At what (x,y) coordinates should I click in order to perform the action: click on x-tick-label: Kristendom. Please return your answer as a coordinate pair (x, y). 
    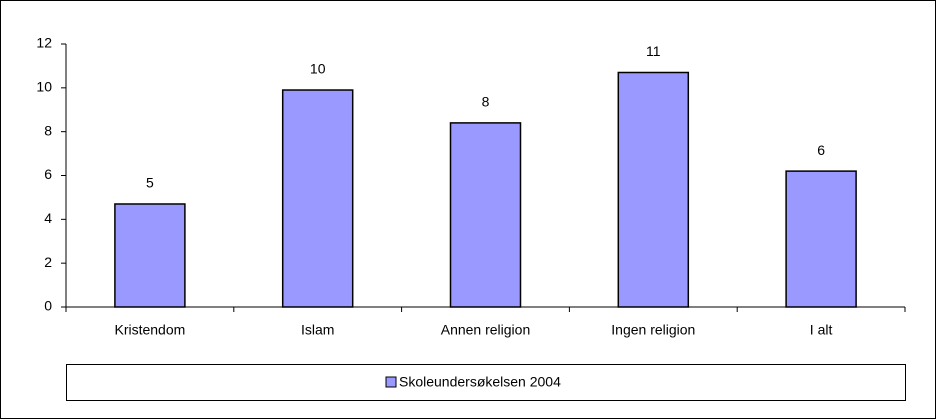
    Looking at the image, I should click on (149, 330).